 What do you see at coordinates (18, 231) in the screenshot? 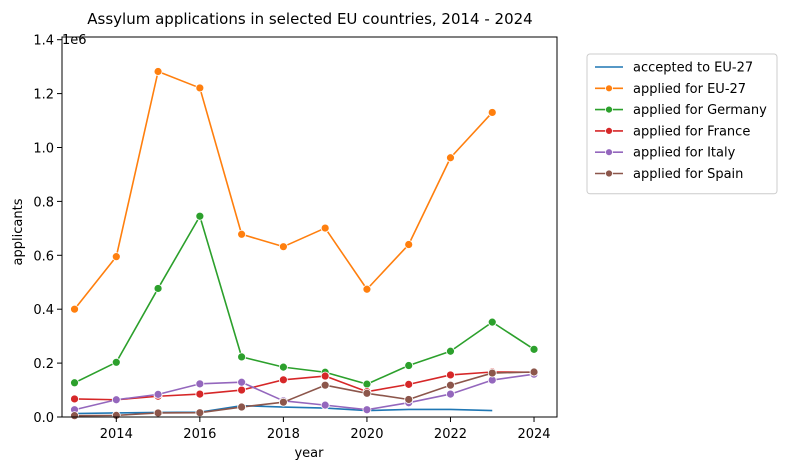
I see `y-axis-title: applicants` at bounding box center [18, 231].